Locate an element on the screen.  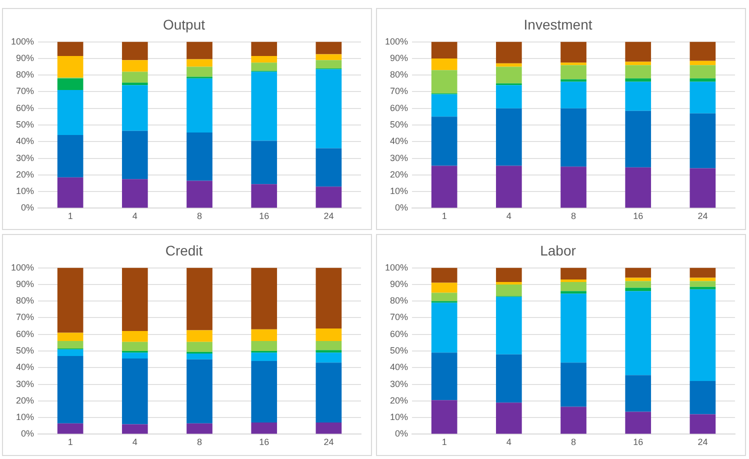
chart-title: Credit is located at coordinates (184, 250).